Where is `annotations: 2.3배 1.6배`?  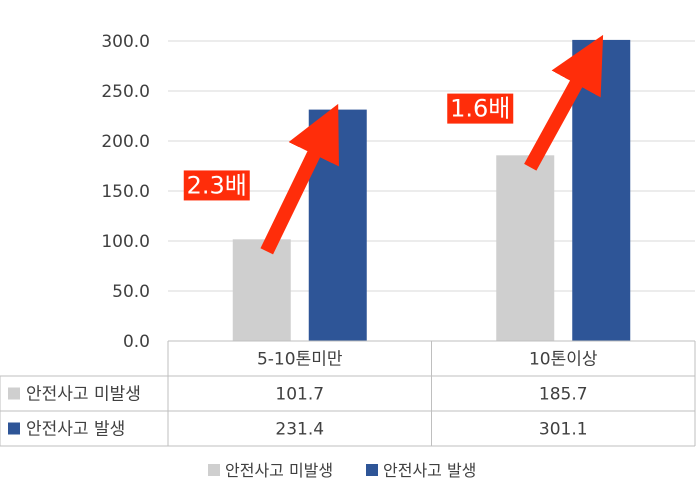 annotations: 2.3배 1.6배 is located at coordinates (348, 147).